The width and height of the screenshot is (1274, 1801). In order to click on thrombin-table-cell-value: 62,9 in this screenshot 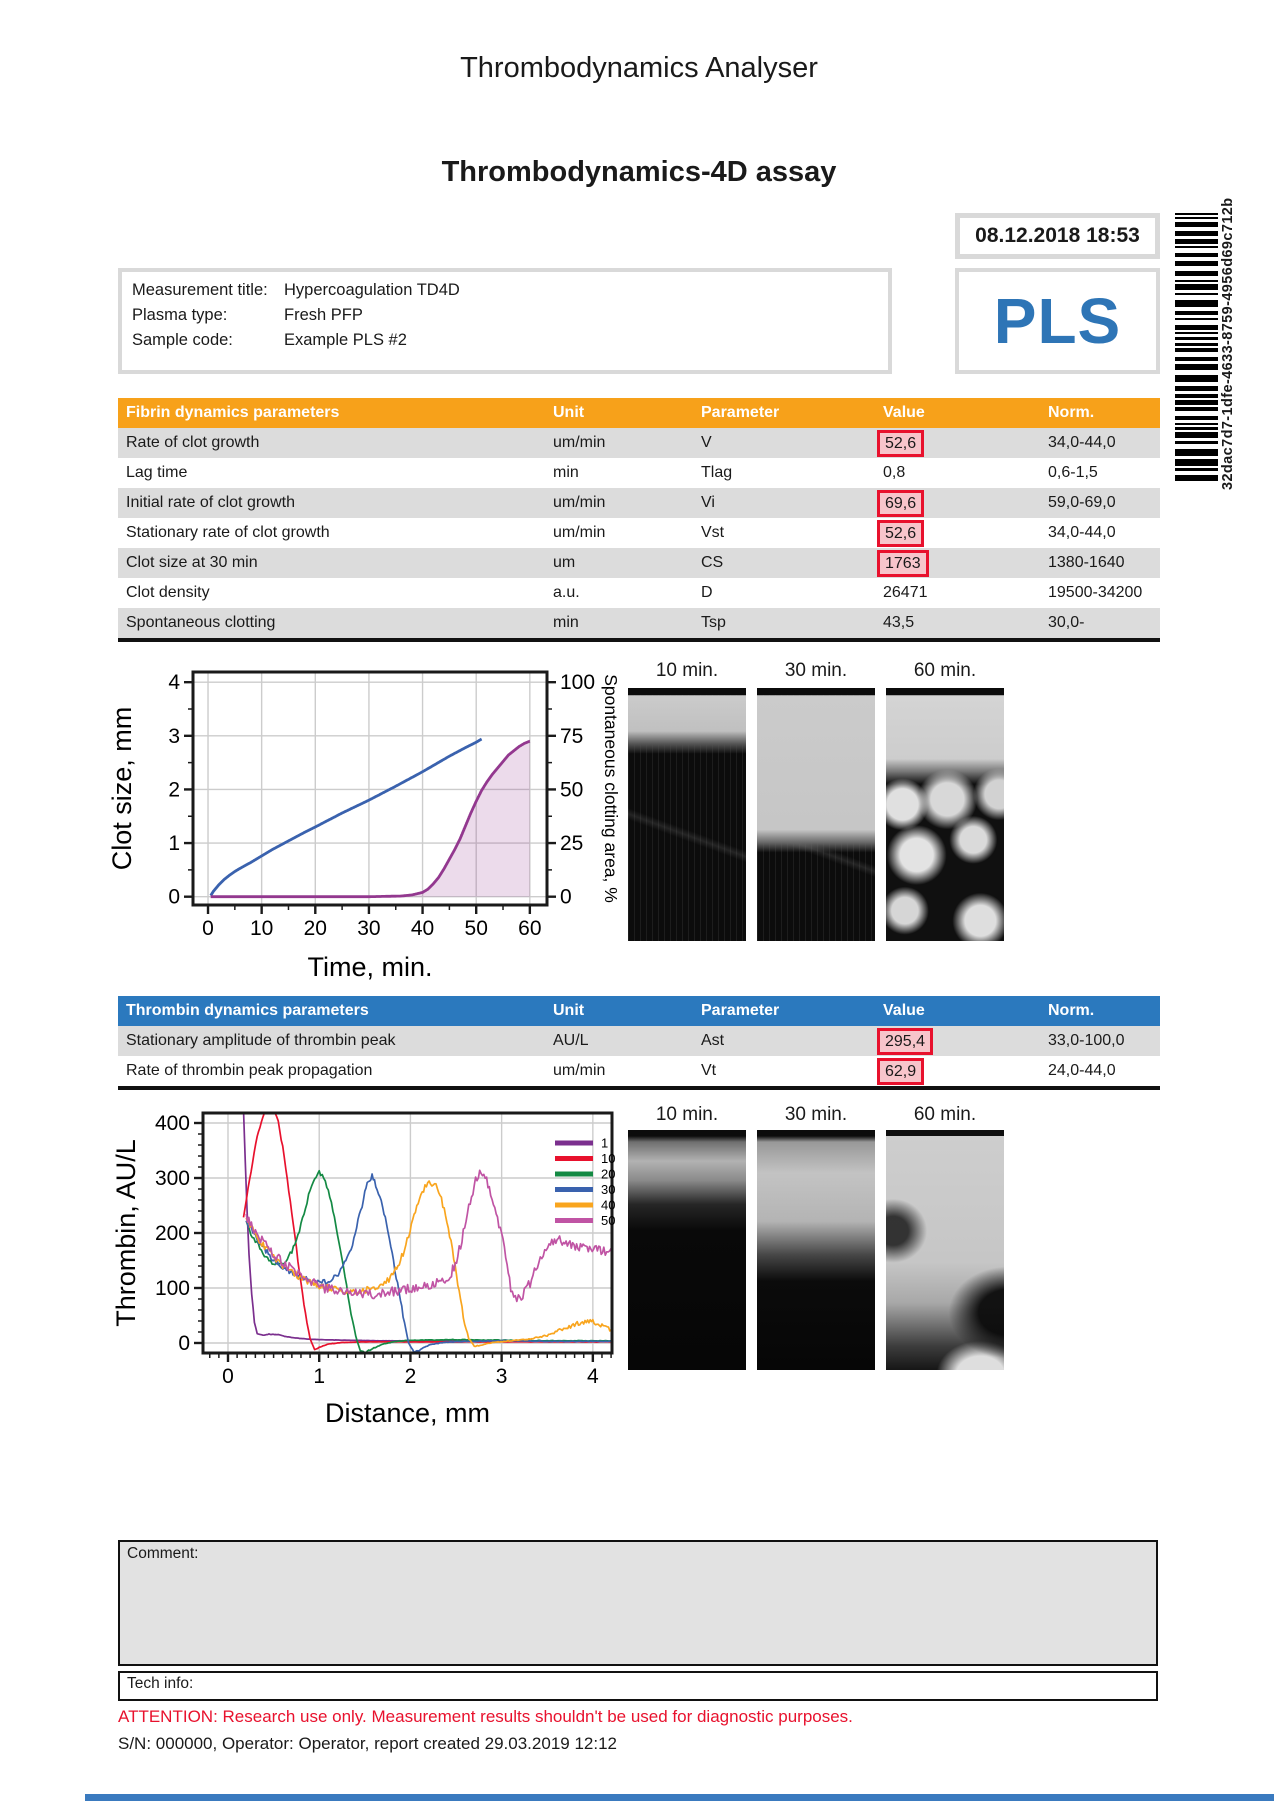, I will do `click(957, 1071)`.